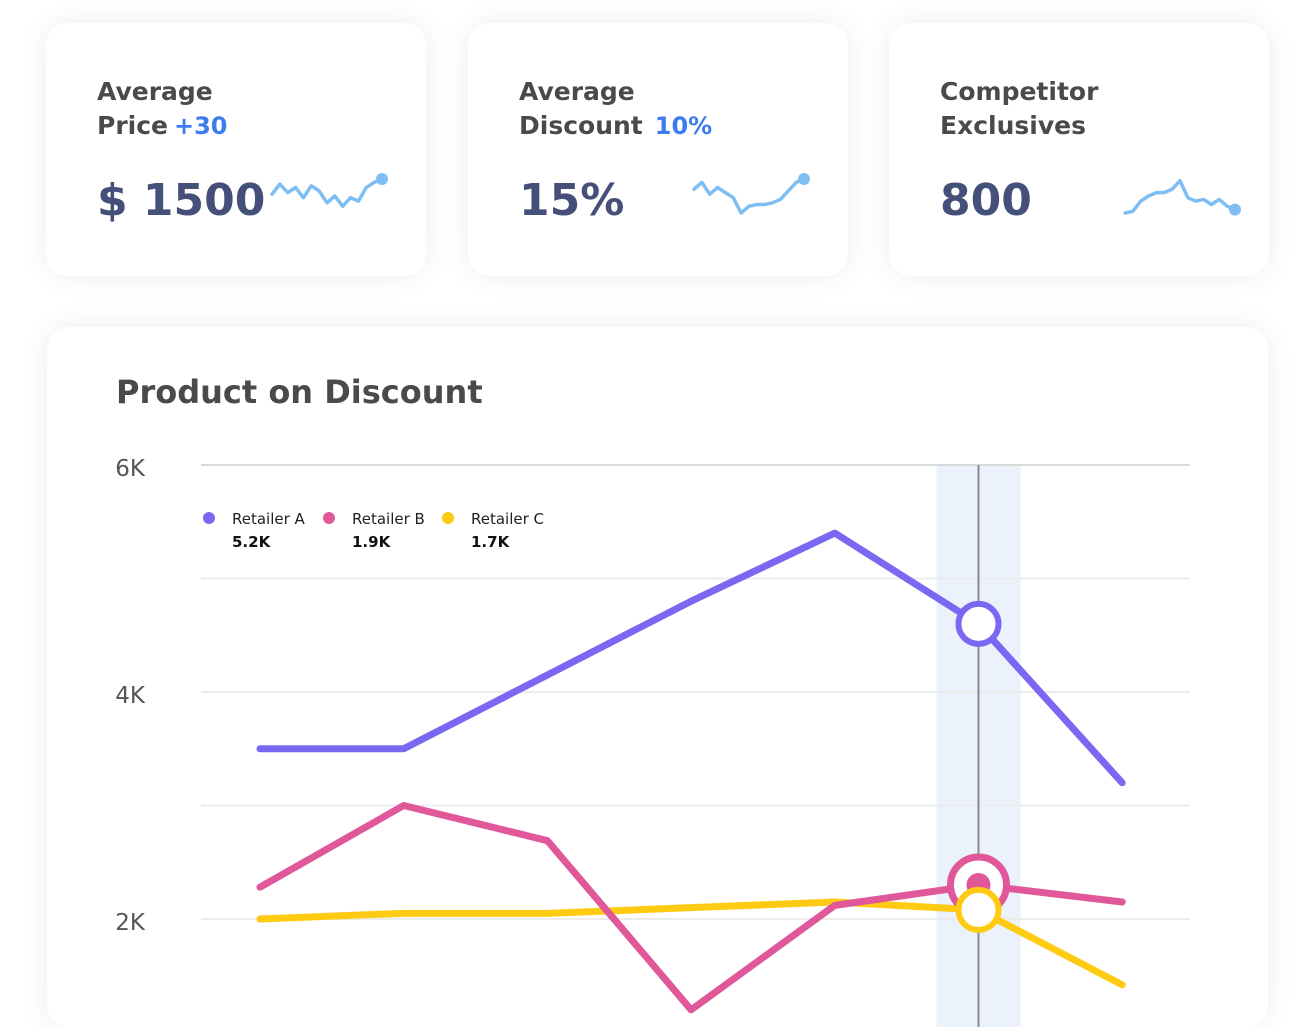 The width and height of the screenshot is (1314, 1027). Describe the element at coordinates (236, 149) in the screenshot. I see `kpi-card-average-price: Average Price +30 $ 1500` at that location.